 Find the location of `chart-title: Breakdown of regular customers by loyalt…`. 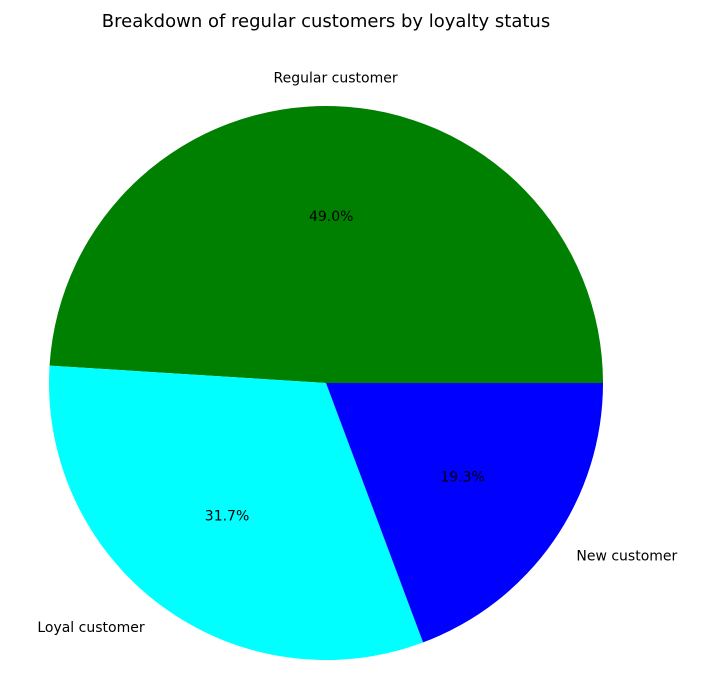

chart-title: Breakdown of regular customers by loyalt… is located at coordinates (326, 21).